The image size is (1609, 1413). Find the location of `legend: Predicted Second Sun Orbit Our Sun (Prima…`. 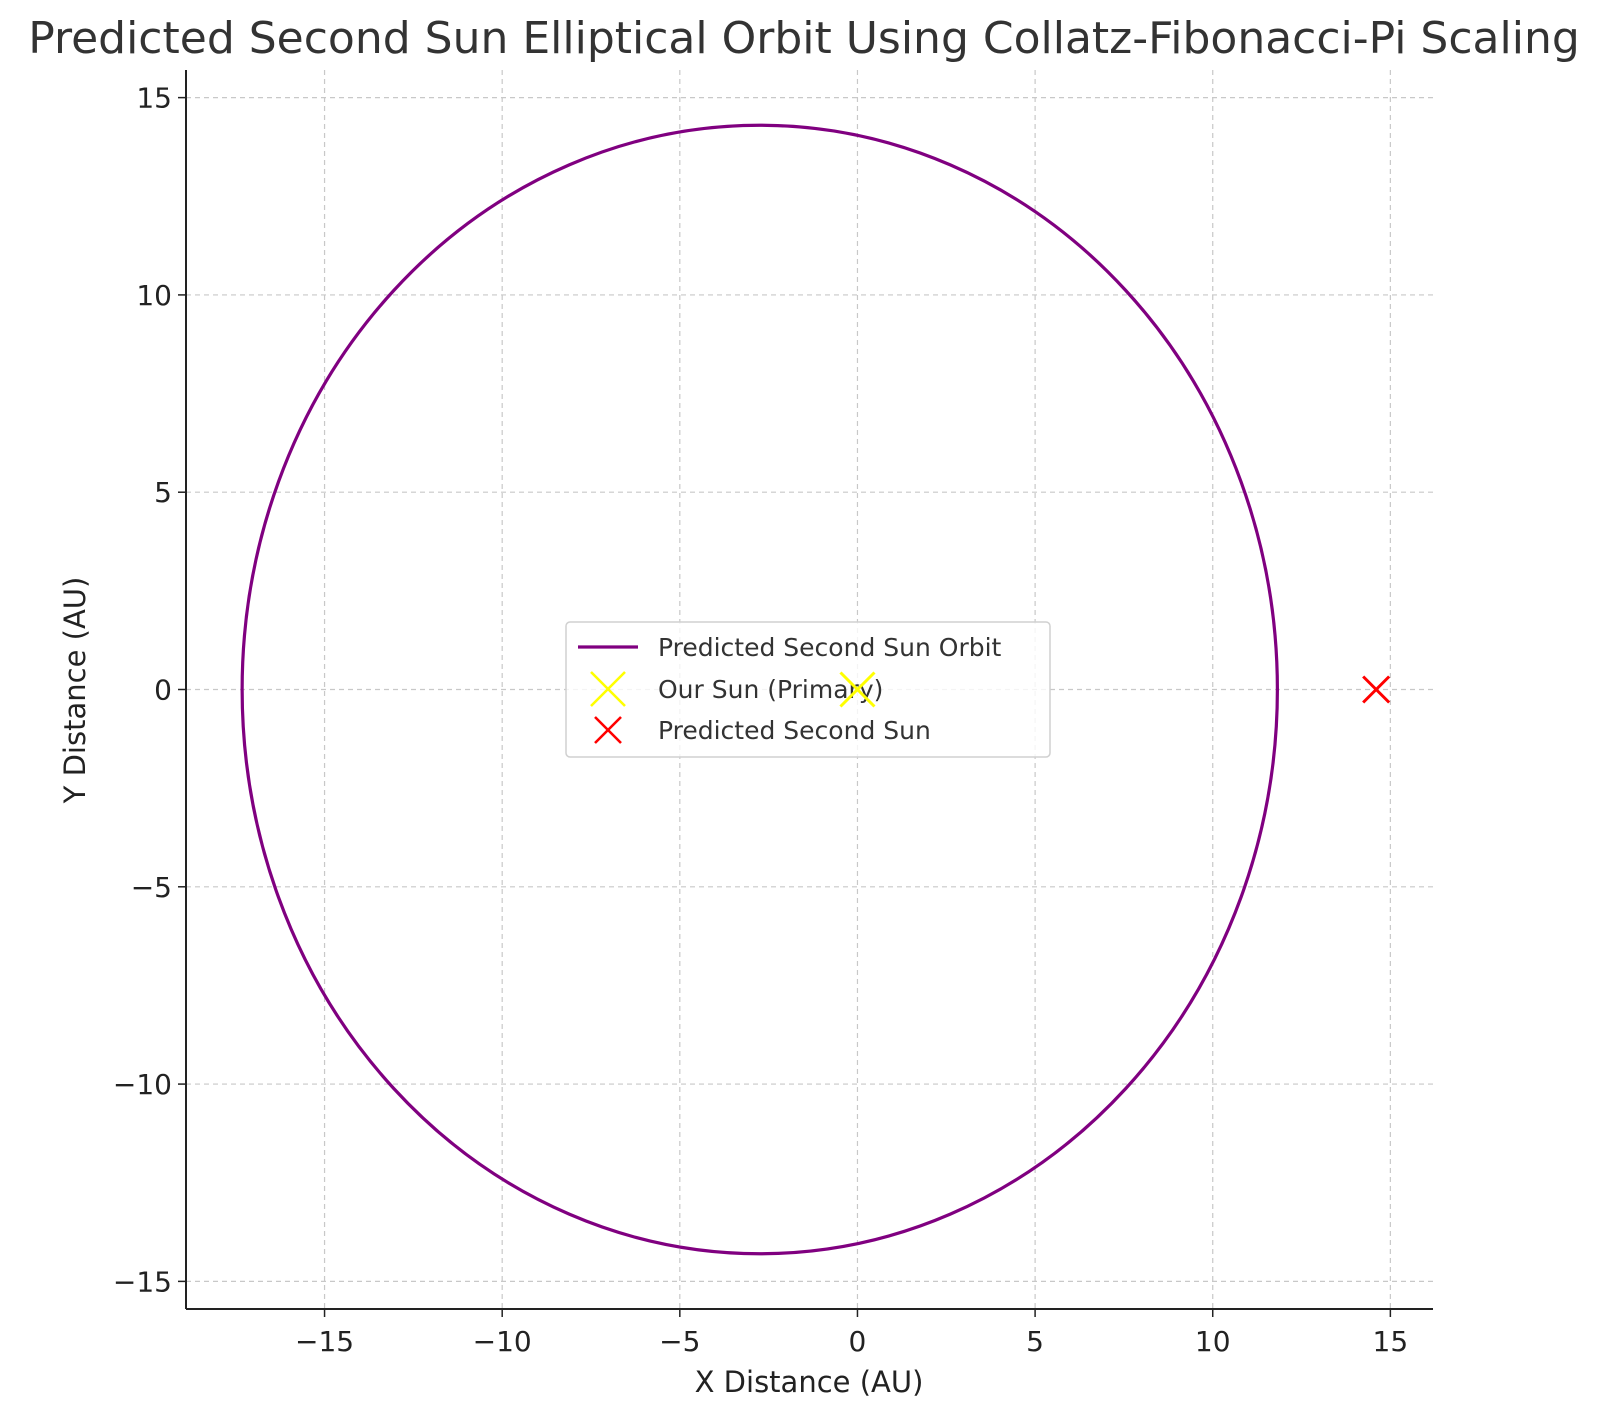

legend: Predicted Second Sun Orbit Our Sun (Prima… is located at coordinates (808, 689).